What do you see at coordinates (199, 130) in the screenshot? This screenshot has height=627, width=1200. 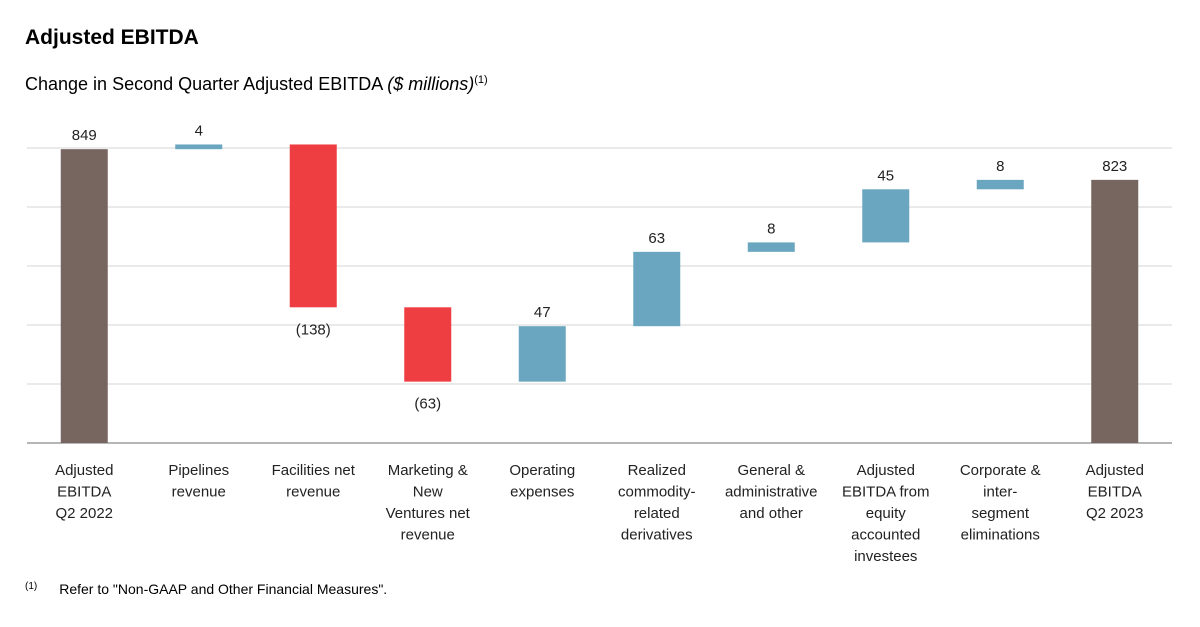 I see `data-label: 4` at bounding box center [199, 130].